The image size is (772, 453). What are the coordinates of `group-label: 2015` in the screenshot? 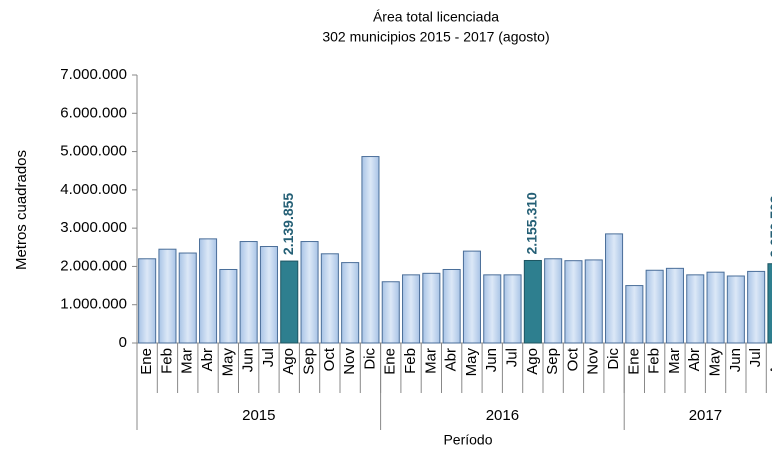 It's located at (258, 415).